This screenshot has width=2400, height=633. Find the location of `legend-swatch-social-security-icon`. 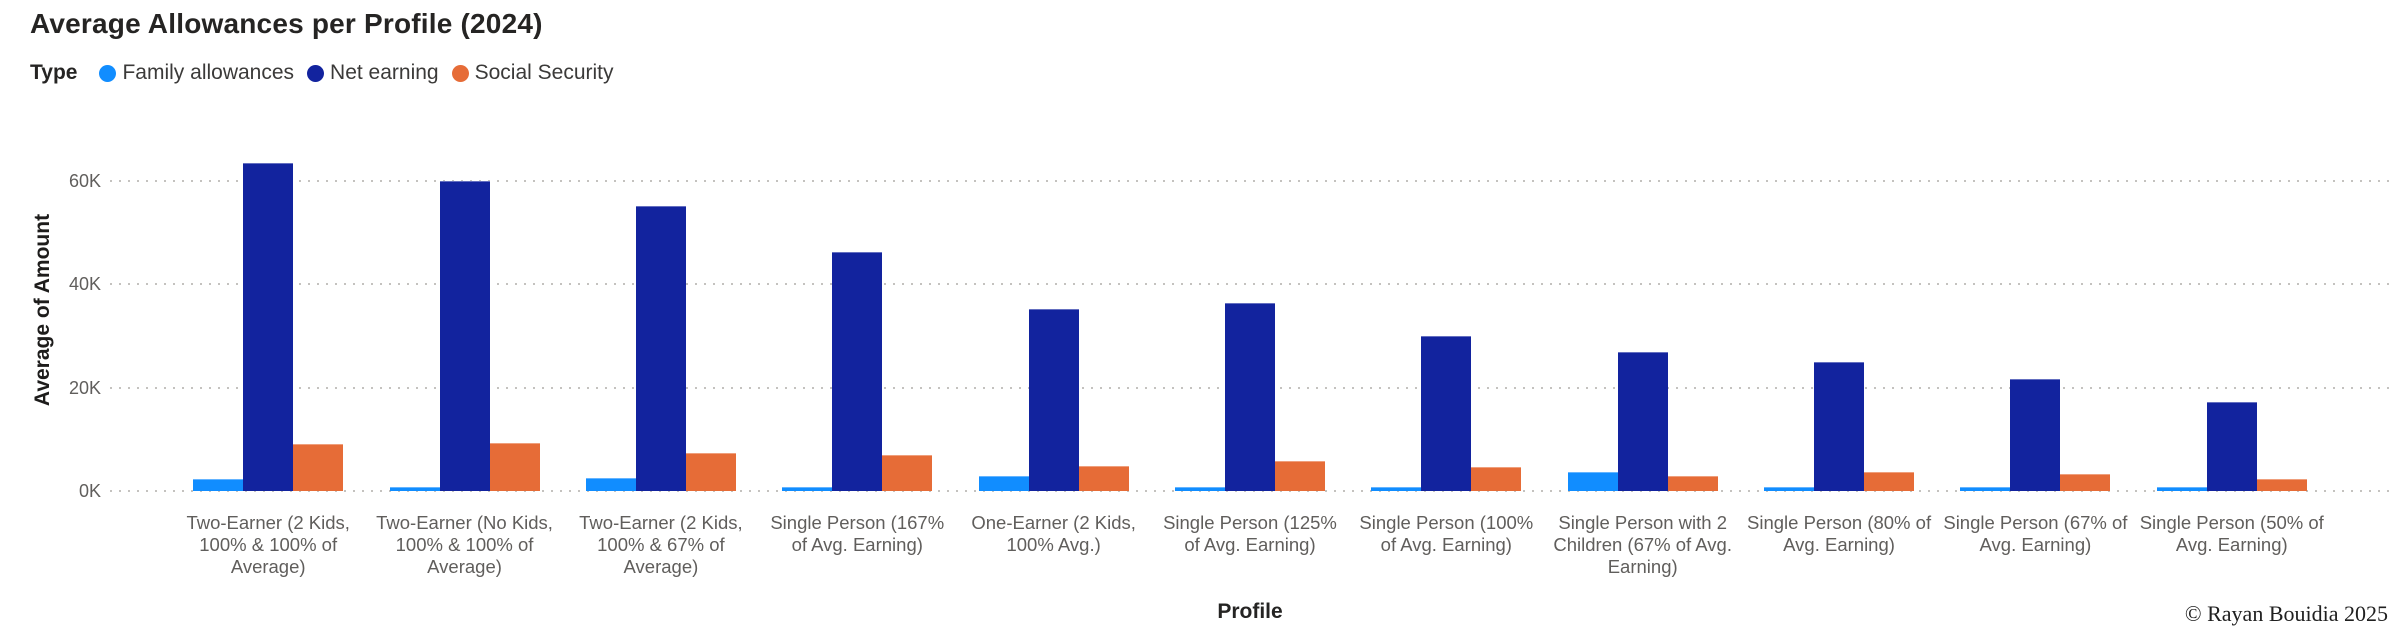

legend-swatch-social-security-icon is located at coordinates (460, 73).